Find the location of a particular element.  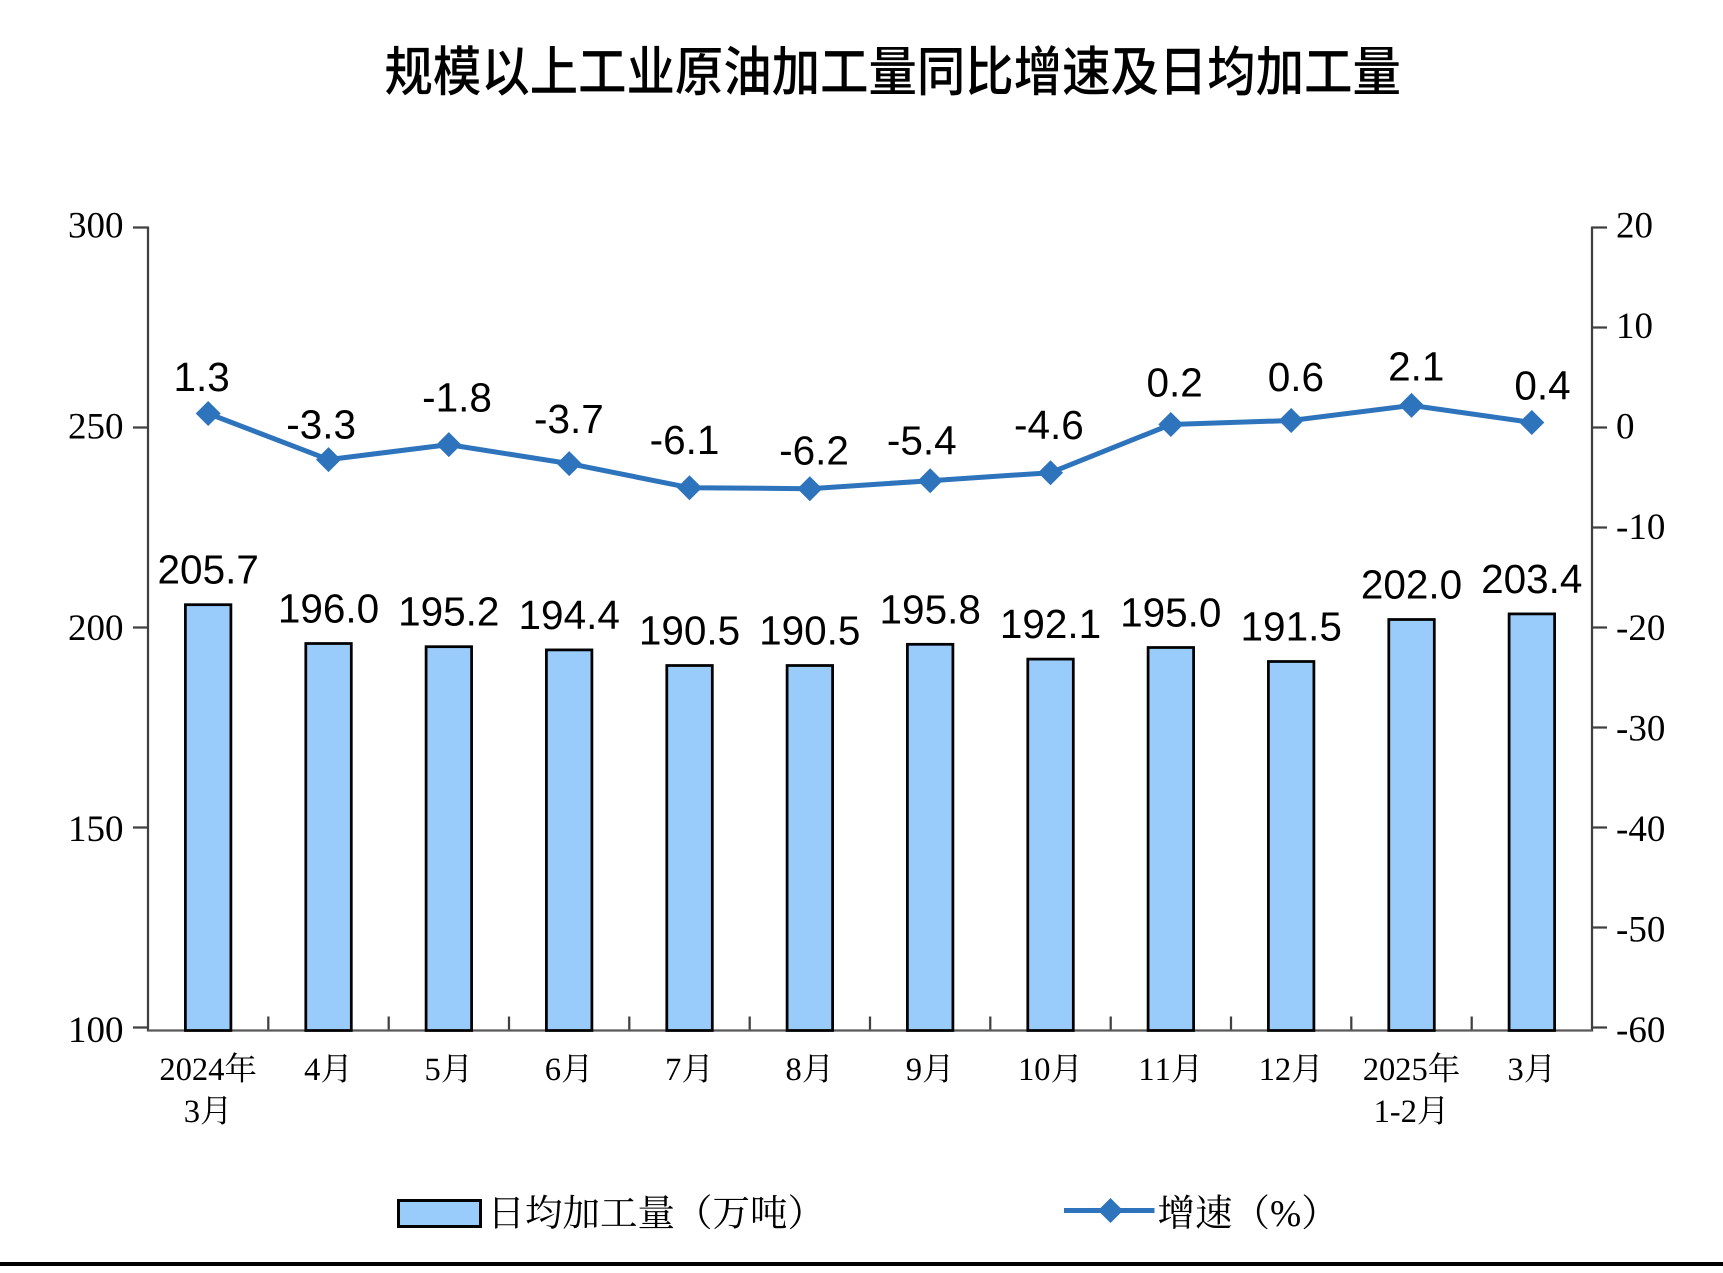

svg-text: 0 is located at coordinates (1625, 427).